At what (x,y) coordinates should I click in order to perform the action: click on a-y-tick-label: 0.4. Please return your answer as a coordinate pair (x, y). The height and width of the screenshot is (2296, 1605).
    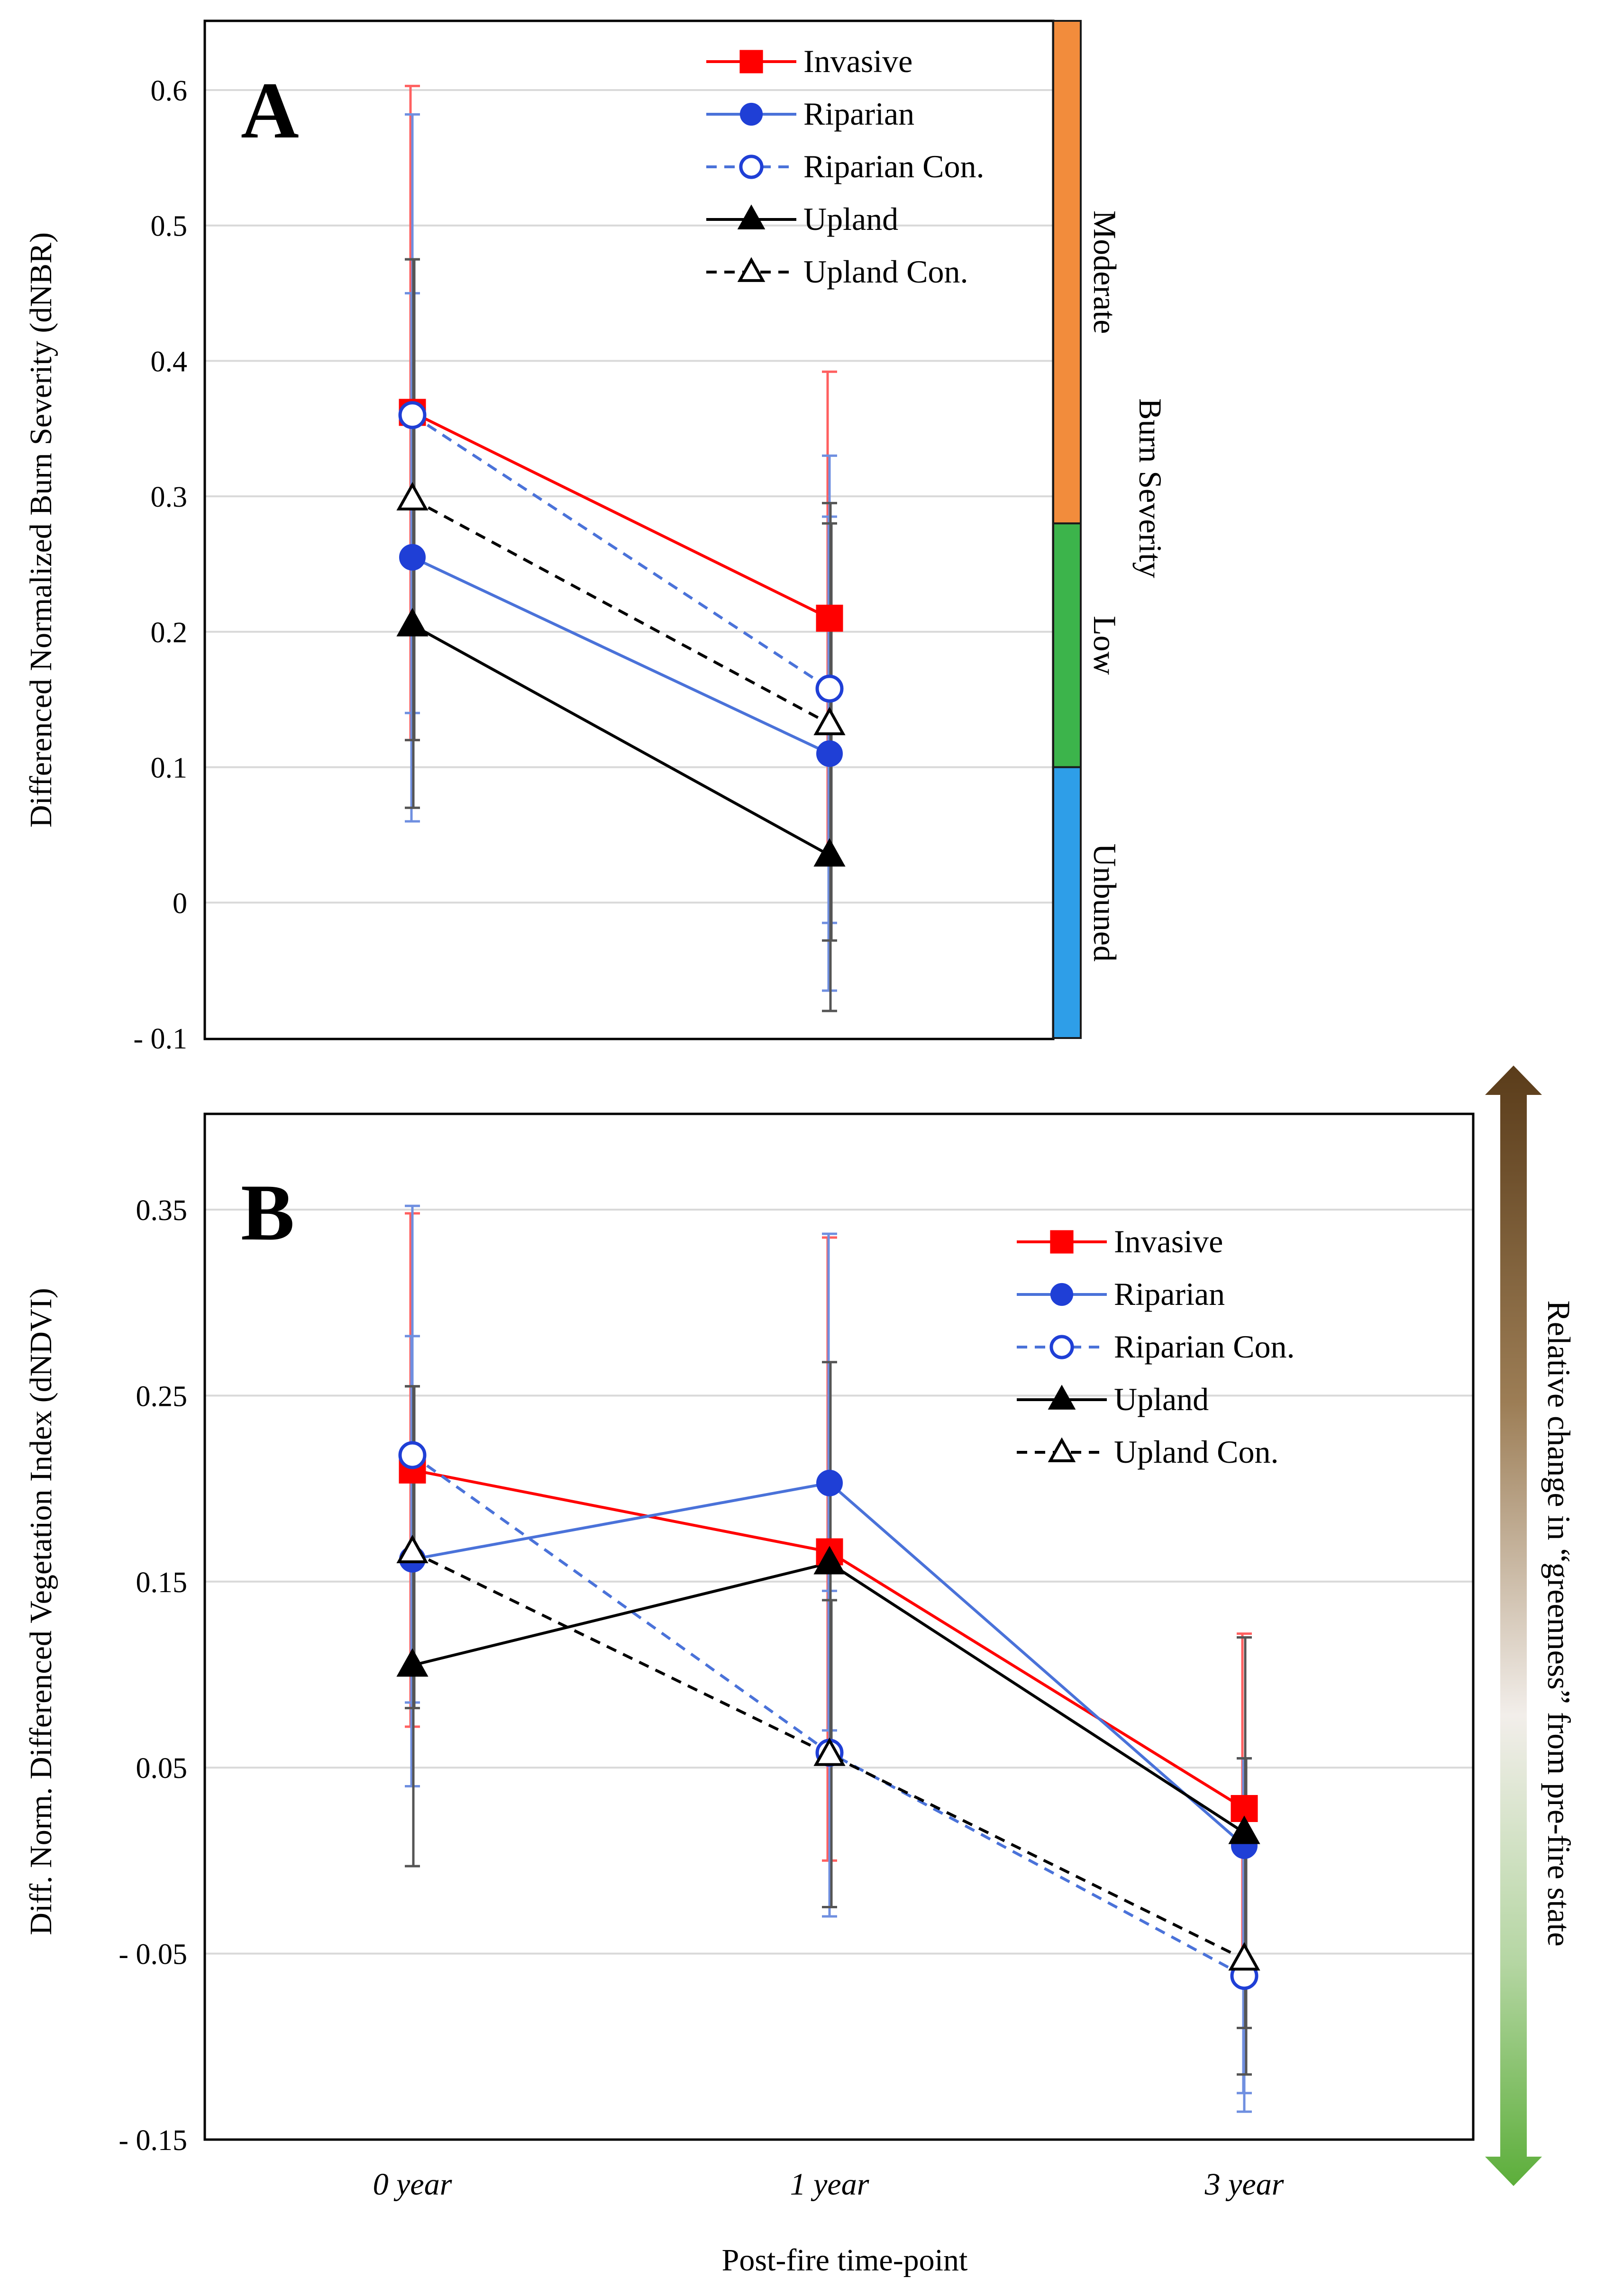
    Looking at the image, I should click on (169, 362).